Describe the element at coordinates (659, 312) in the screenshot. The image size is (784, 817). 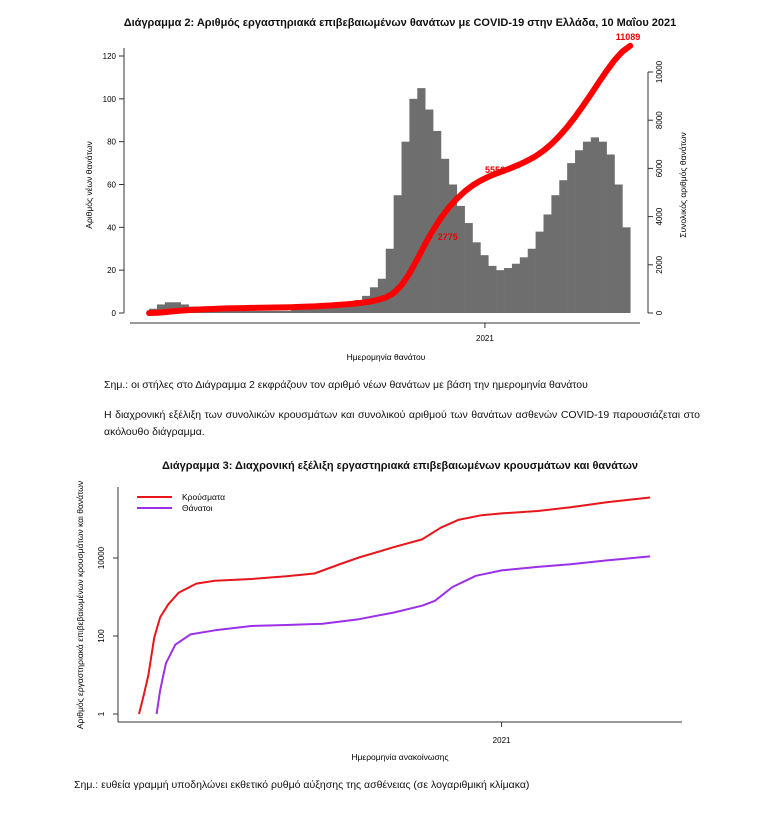
I see `y-tick-label-right: 0` at that location.